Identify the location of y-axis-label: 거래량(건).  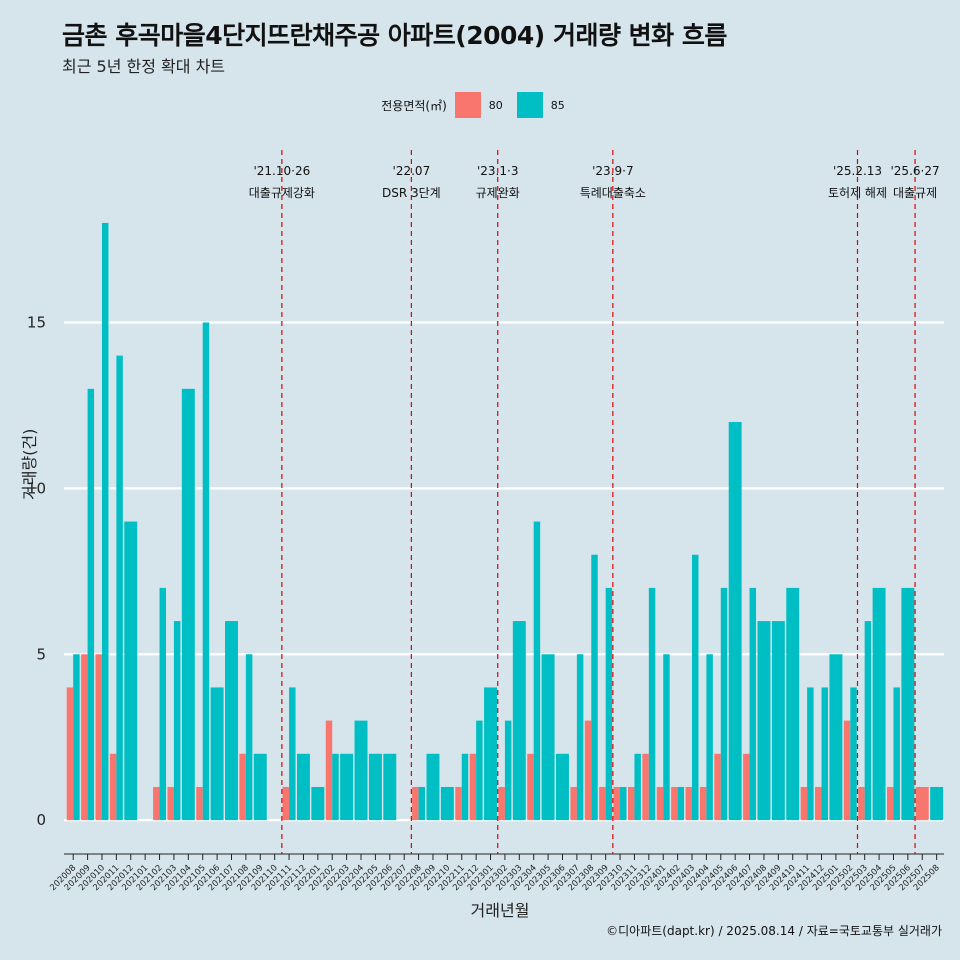
(29, 464).